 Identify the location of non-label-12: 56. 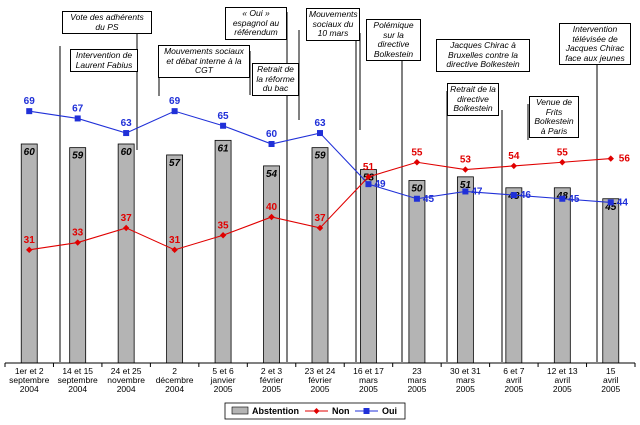
(625, 159).